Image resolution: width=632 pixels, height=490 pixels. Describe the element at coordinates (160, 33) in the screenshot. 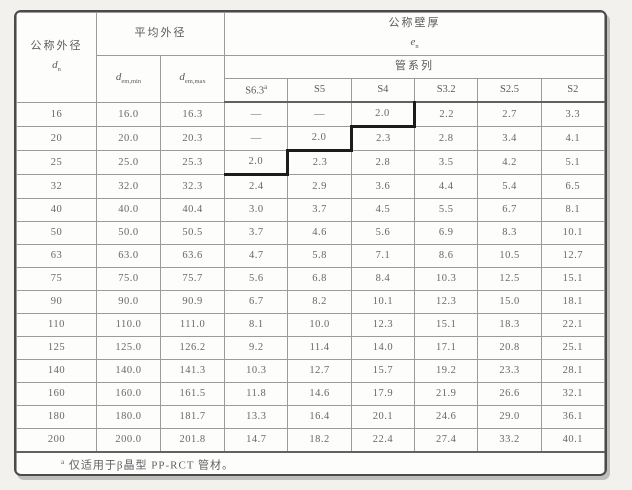

I see `mean-od-title: 平均外径` at that location.